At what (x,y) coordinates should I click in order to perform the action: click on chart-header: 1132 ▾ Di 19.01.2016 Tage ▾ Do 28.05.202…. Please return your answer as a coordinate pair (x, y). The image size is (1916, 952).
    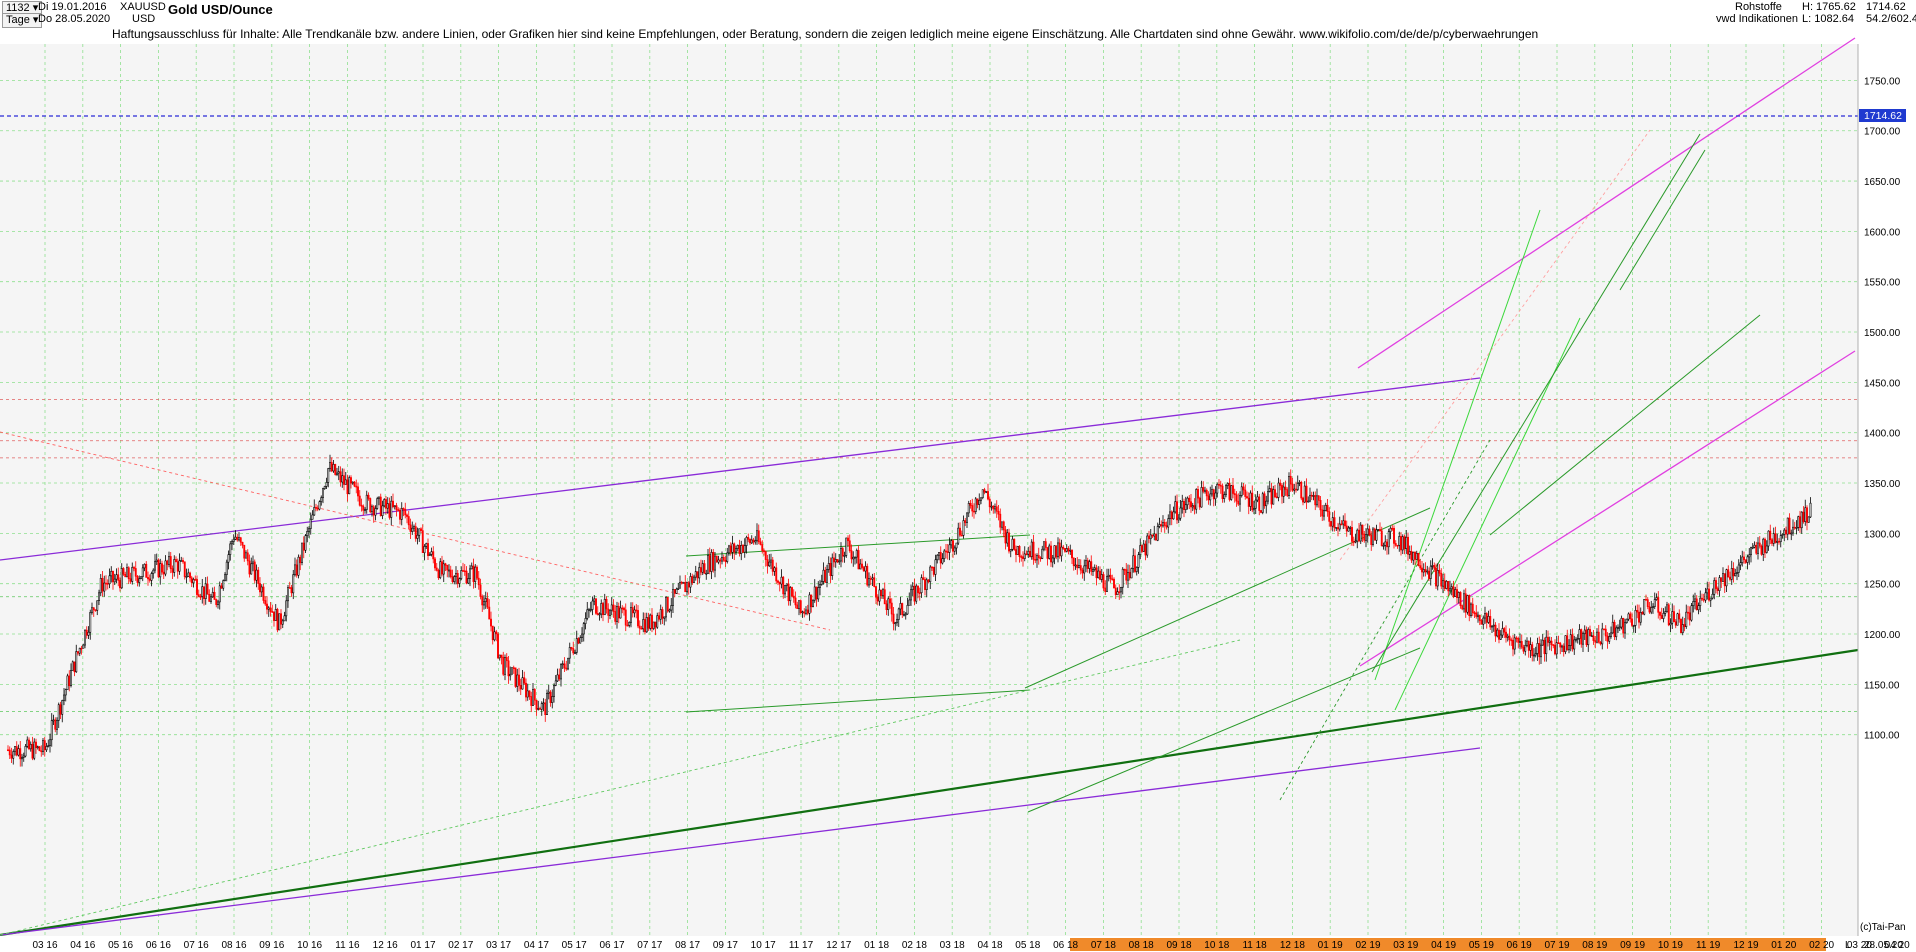
    Looking at the image, I should click on (958, 22).